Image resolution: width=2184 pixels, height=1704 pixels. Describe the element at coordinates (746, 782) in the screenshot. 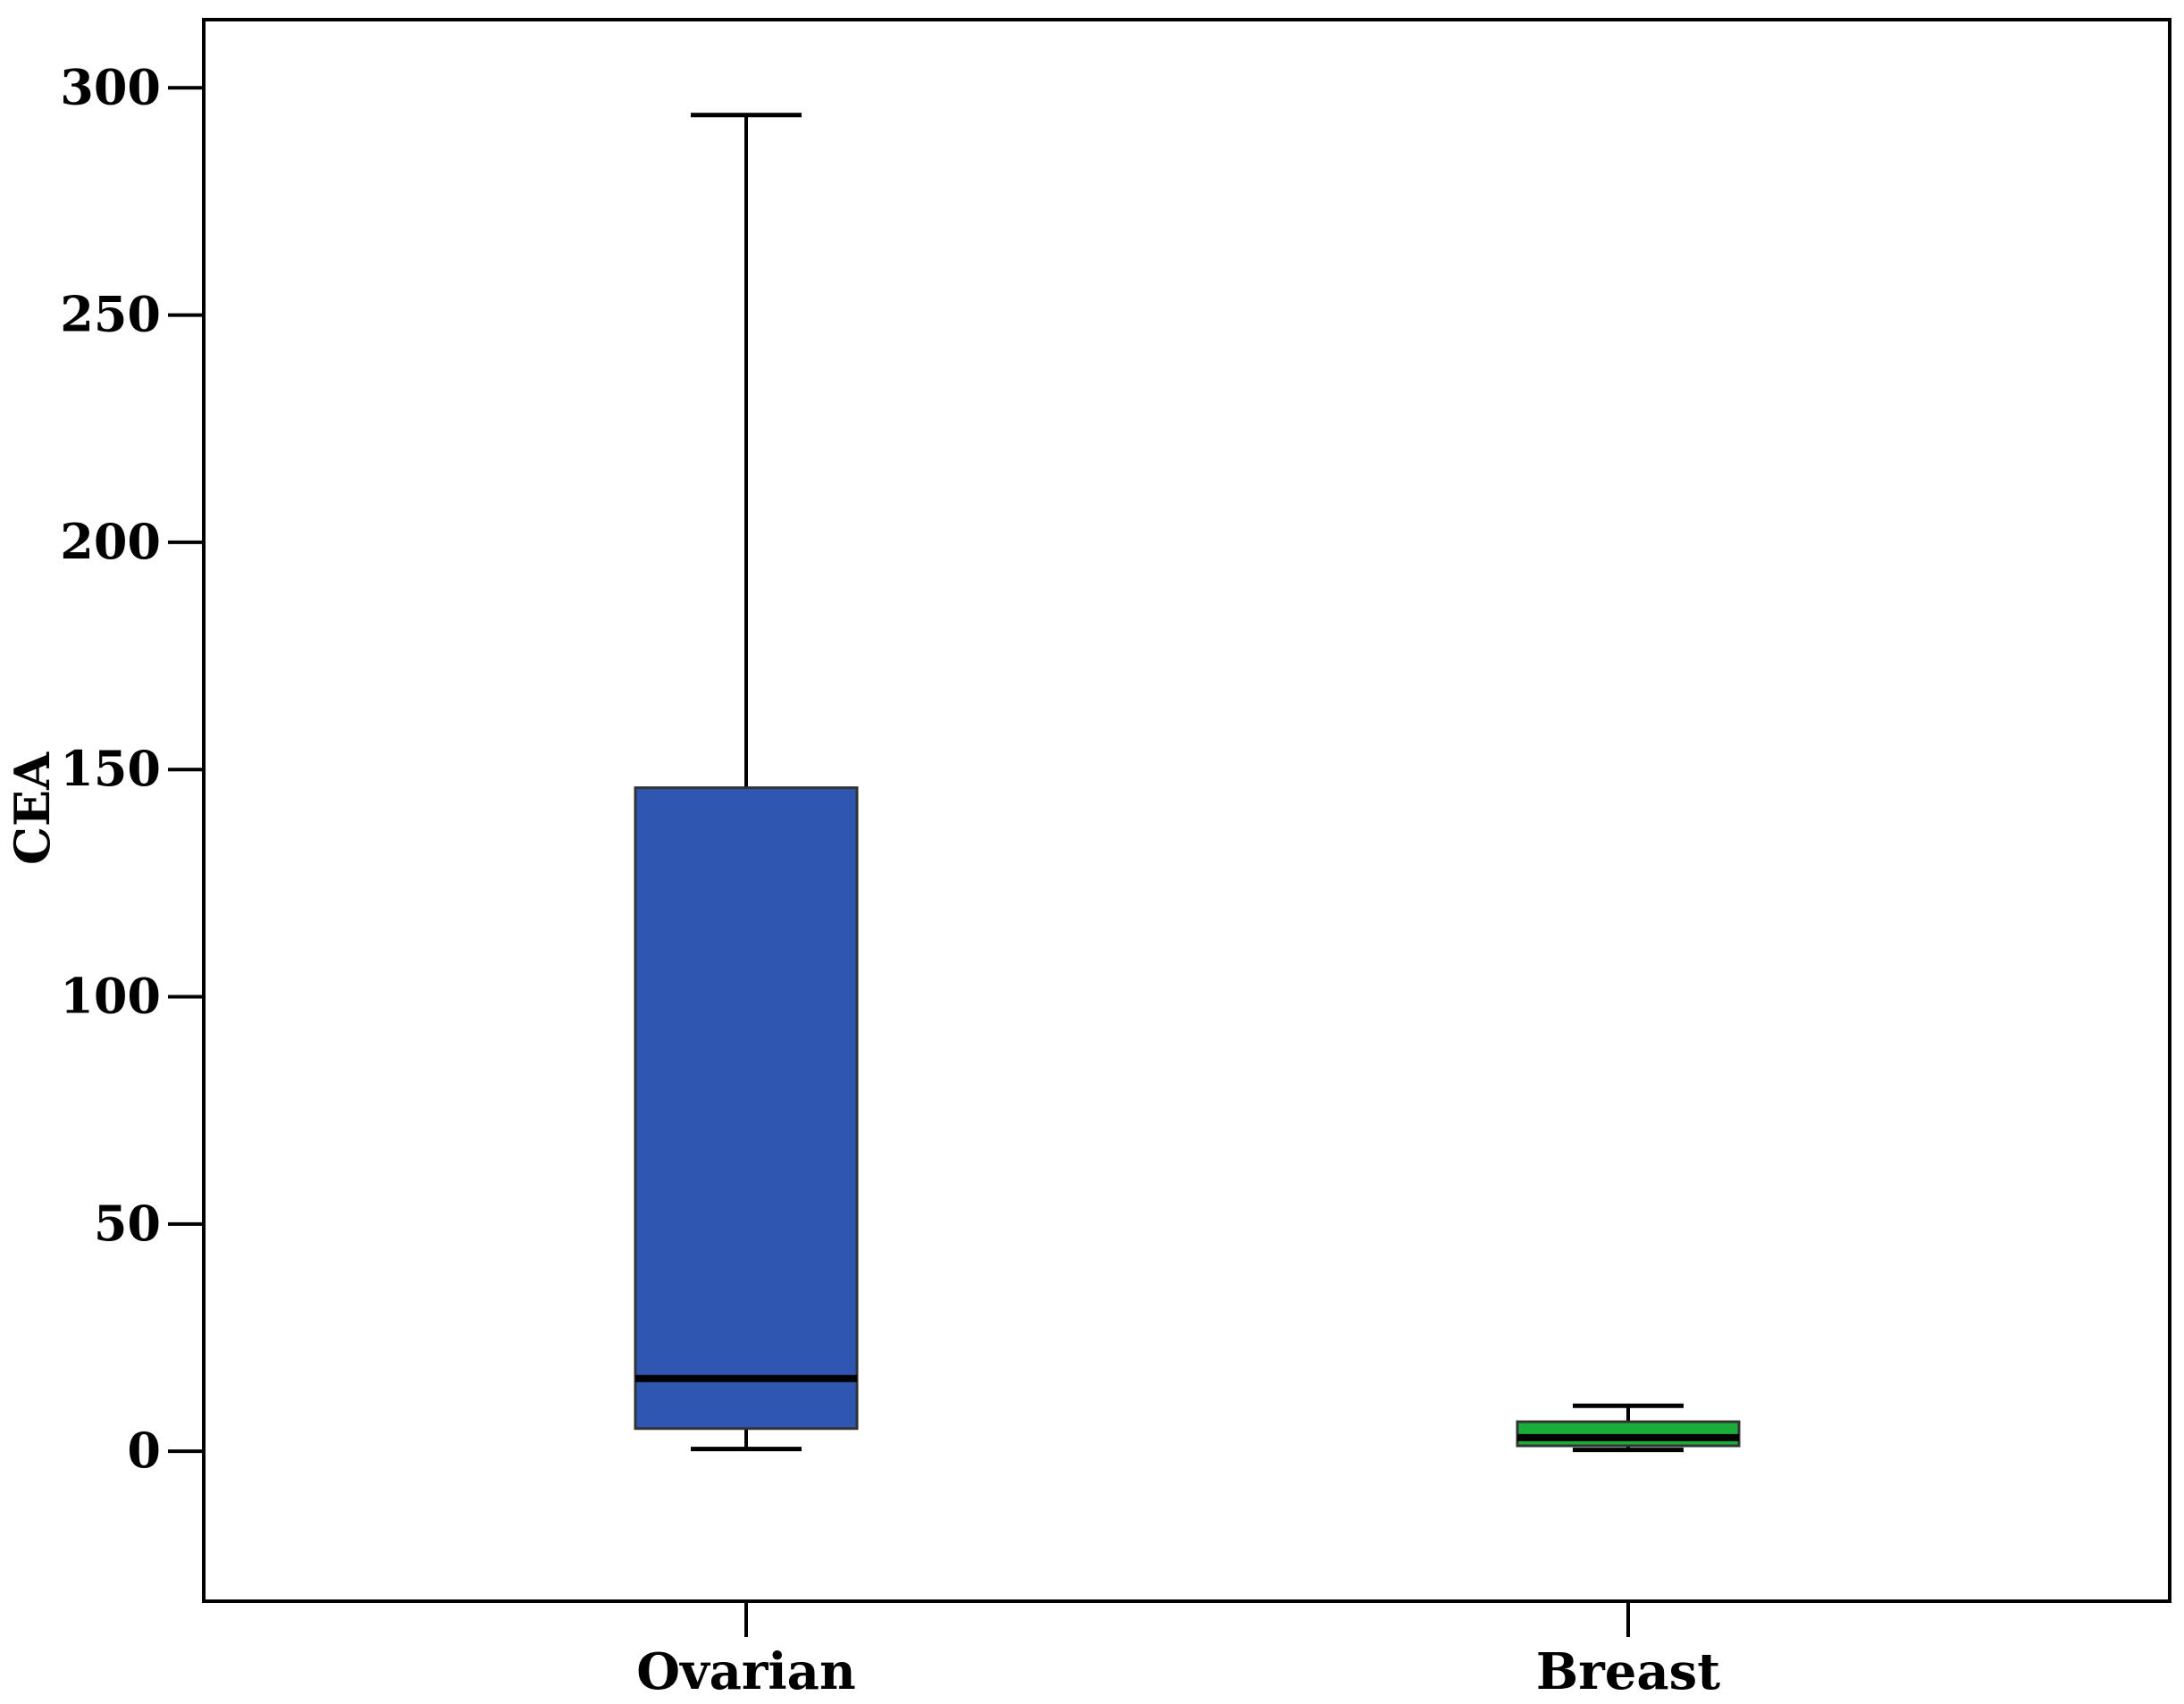

I see `box-ovarian` at that location.